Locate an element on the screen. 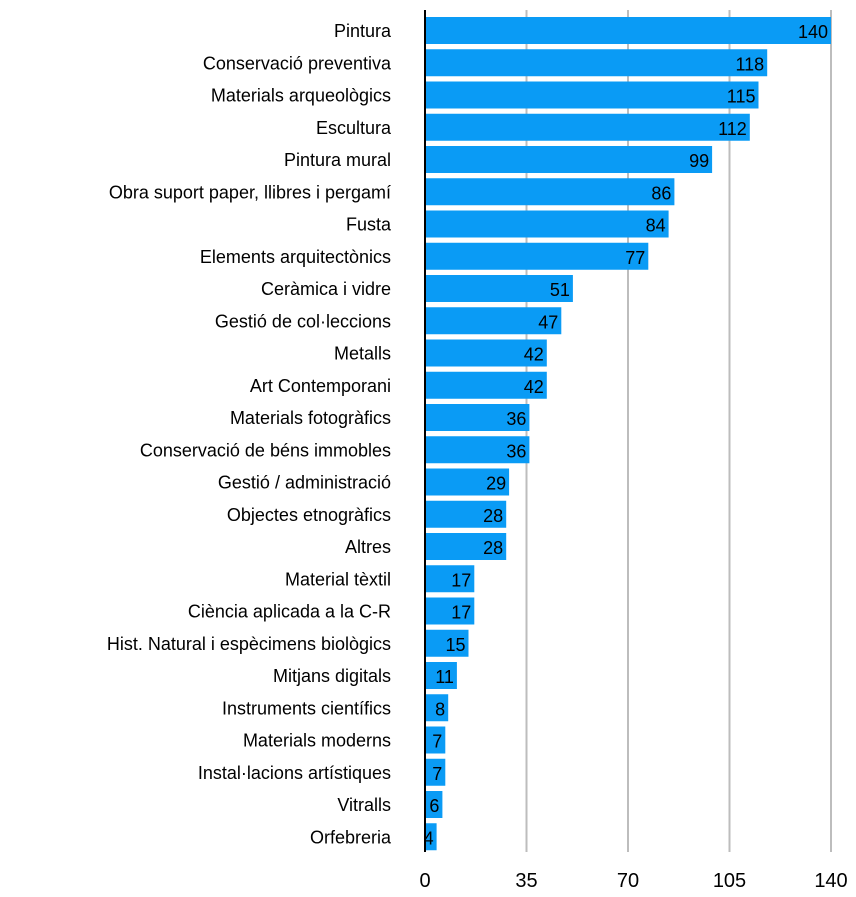 This screenshot has height=897, width=856. category-label: Metalls is located at coordinates (362, 354).